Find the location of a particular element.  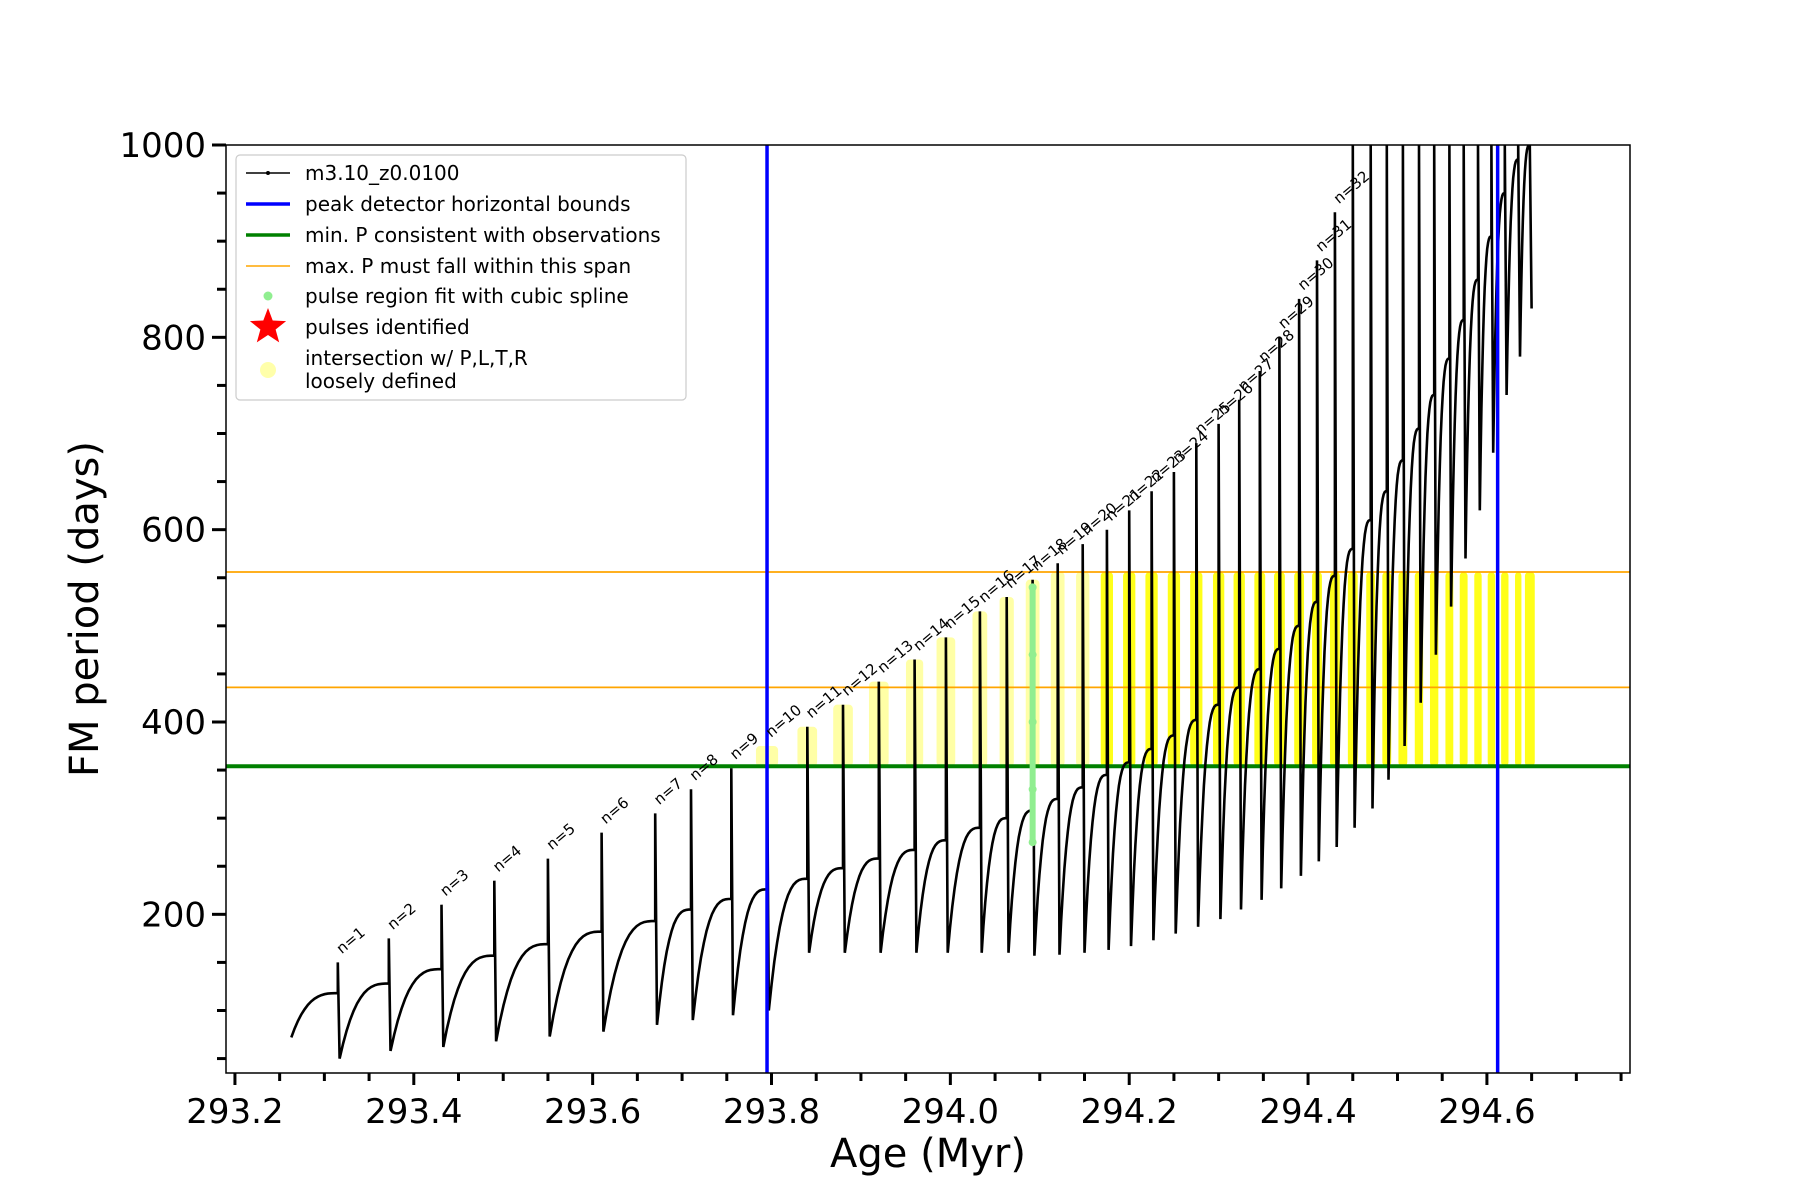

legend-label: pulse region fit with cubic spline is located at coordinates (467, 296).